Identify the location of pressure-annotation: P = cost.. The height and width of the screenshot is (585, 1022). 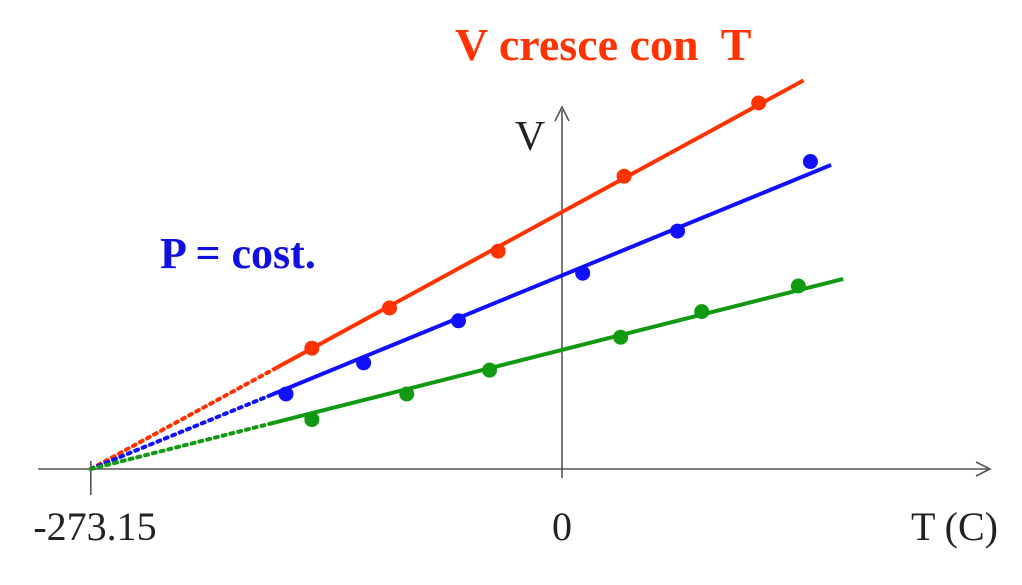
(238, 253).